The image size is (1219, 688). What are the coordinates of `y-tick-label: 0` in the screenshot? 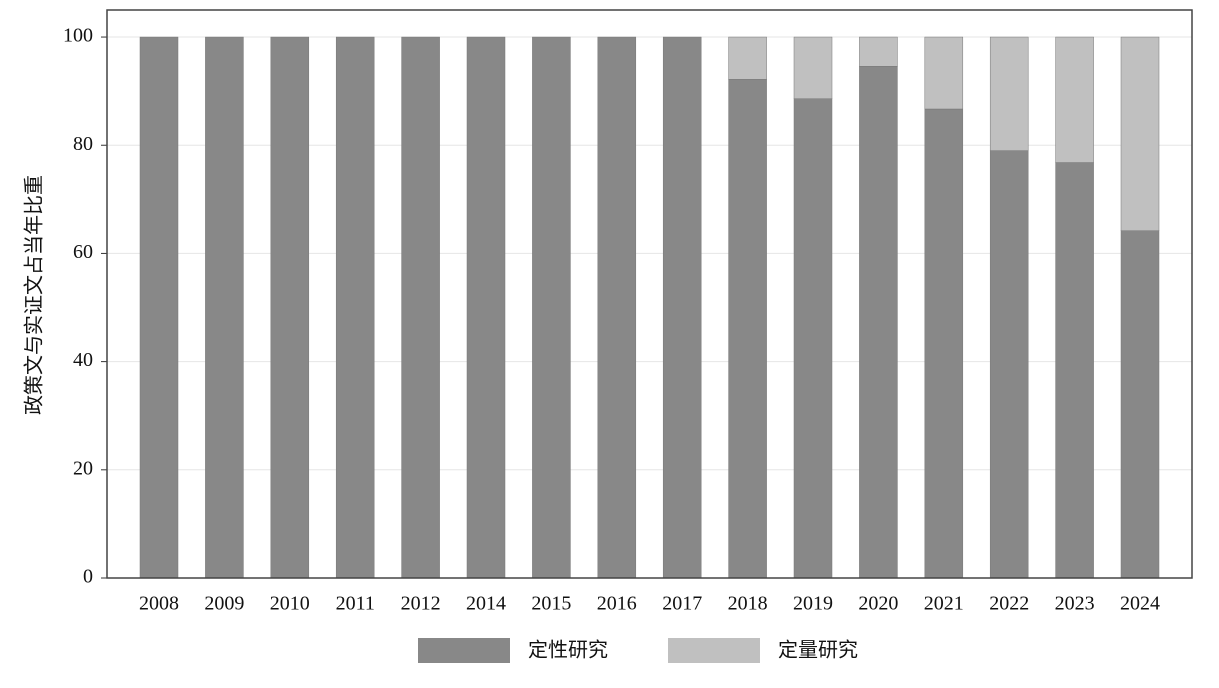 It's located at (88, 577).